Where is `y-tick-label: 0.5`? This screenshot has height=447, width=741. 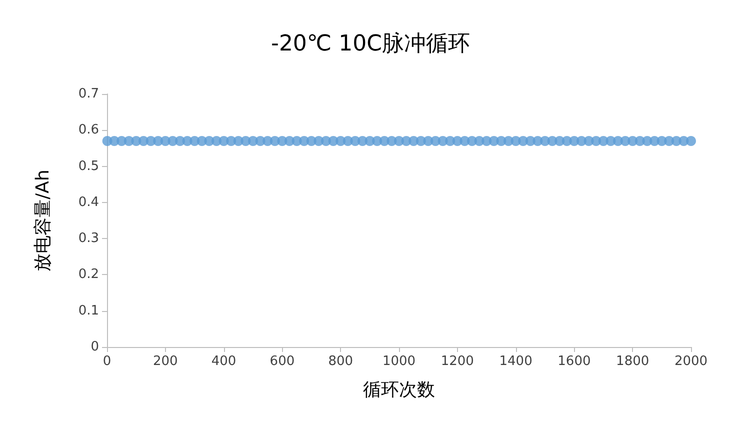
y-tick-label: 0.5 is located at coordinates (88, 166).